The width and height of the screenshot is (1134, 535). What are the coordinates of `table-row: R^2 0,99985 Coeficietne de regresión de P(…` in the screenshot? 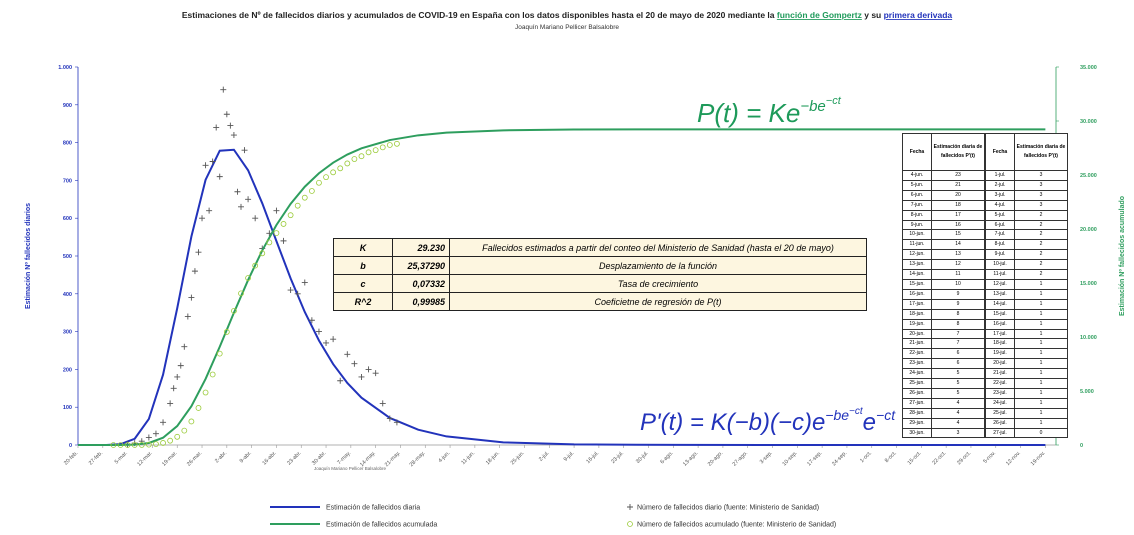 It's located at (600, 301).